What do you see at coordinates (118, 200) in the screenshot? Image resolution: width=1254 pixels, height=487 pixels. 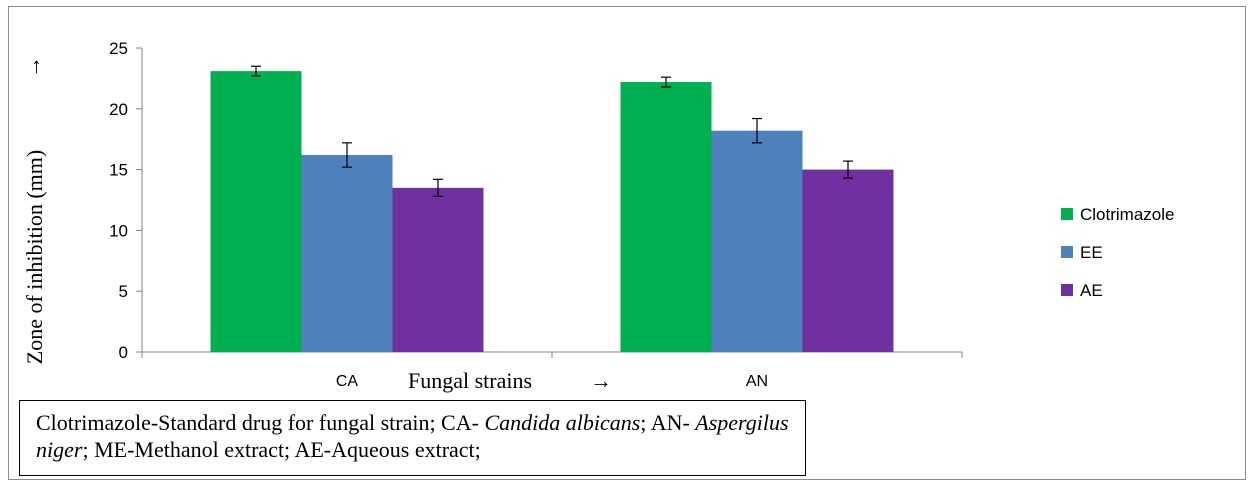 I see `y-tick-labels: 0 5 10 15 20 25` at bounding box center [118, 200].